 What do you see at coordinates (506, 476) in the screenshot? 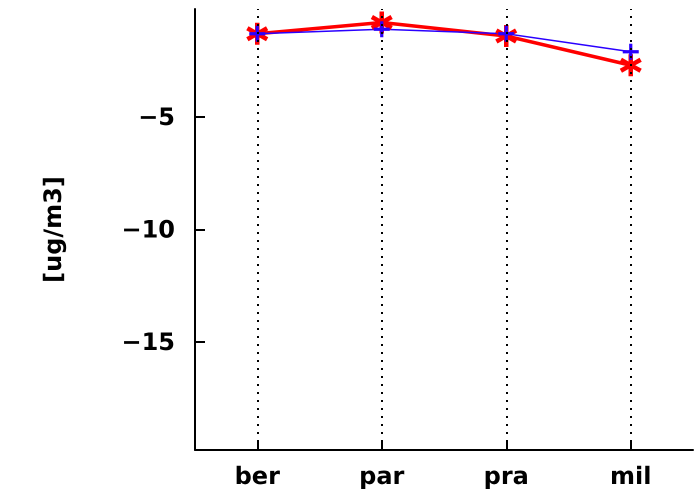
I see `x-tick-label: pra` at bounding box center [506, 476].